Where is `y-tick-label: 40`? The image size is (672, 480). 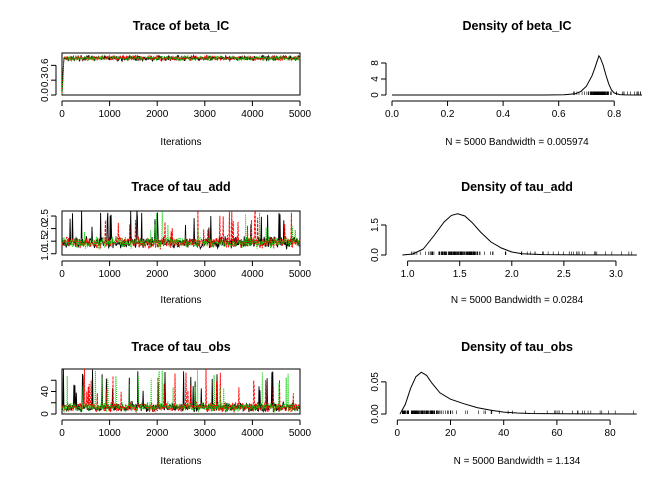 y-tick-label: 40 is located at coordinates (45, 392).